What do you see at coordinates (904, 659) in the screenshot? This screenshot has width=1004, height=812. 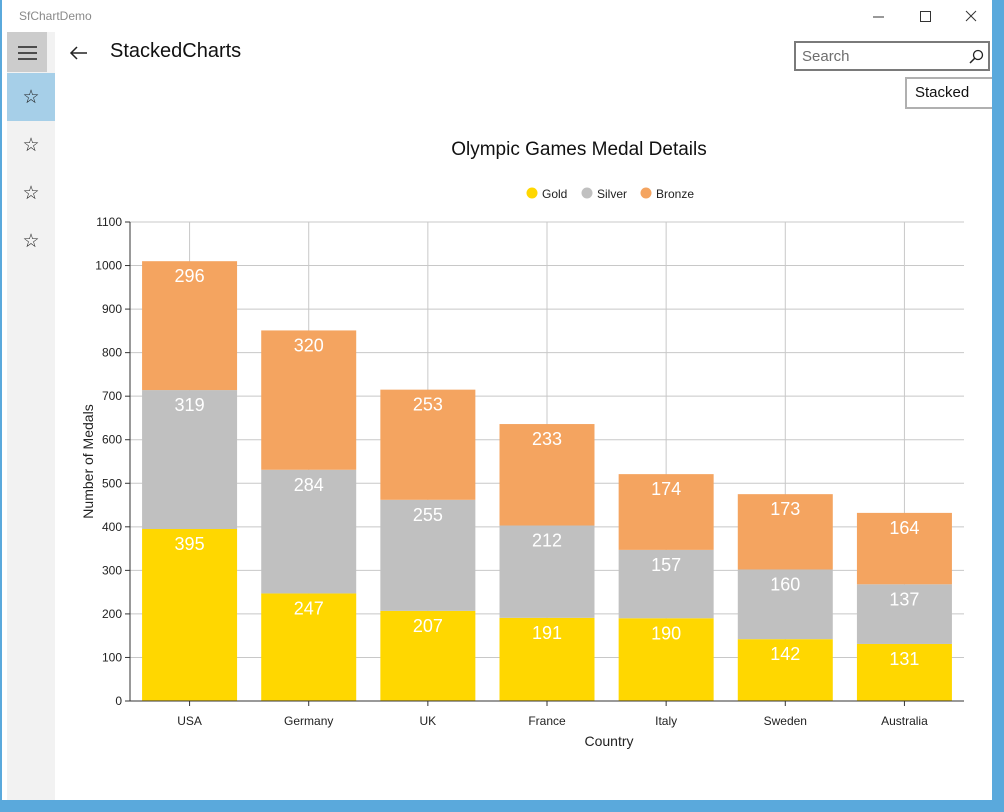 I see `data-label: 131` at bounding box center [904, 659].